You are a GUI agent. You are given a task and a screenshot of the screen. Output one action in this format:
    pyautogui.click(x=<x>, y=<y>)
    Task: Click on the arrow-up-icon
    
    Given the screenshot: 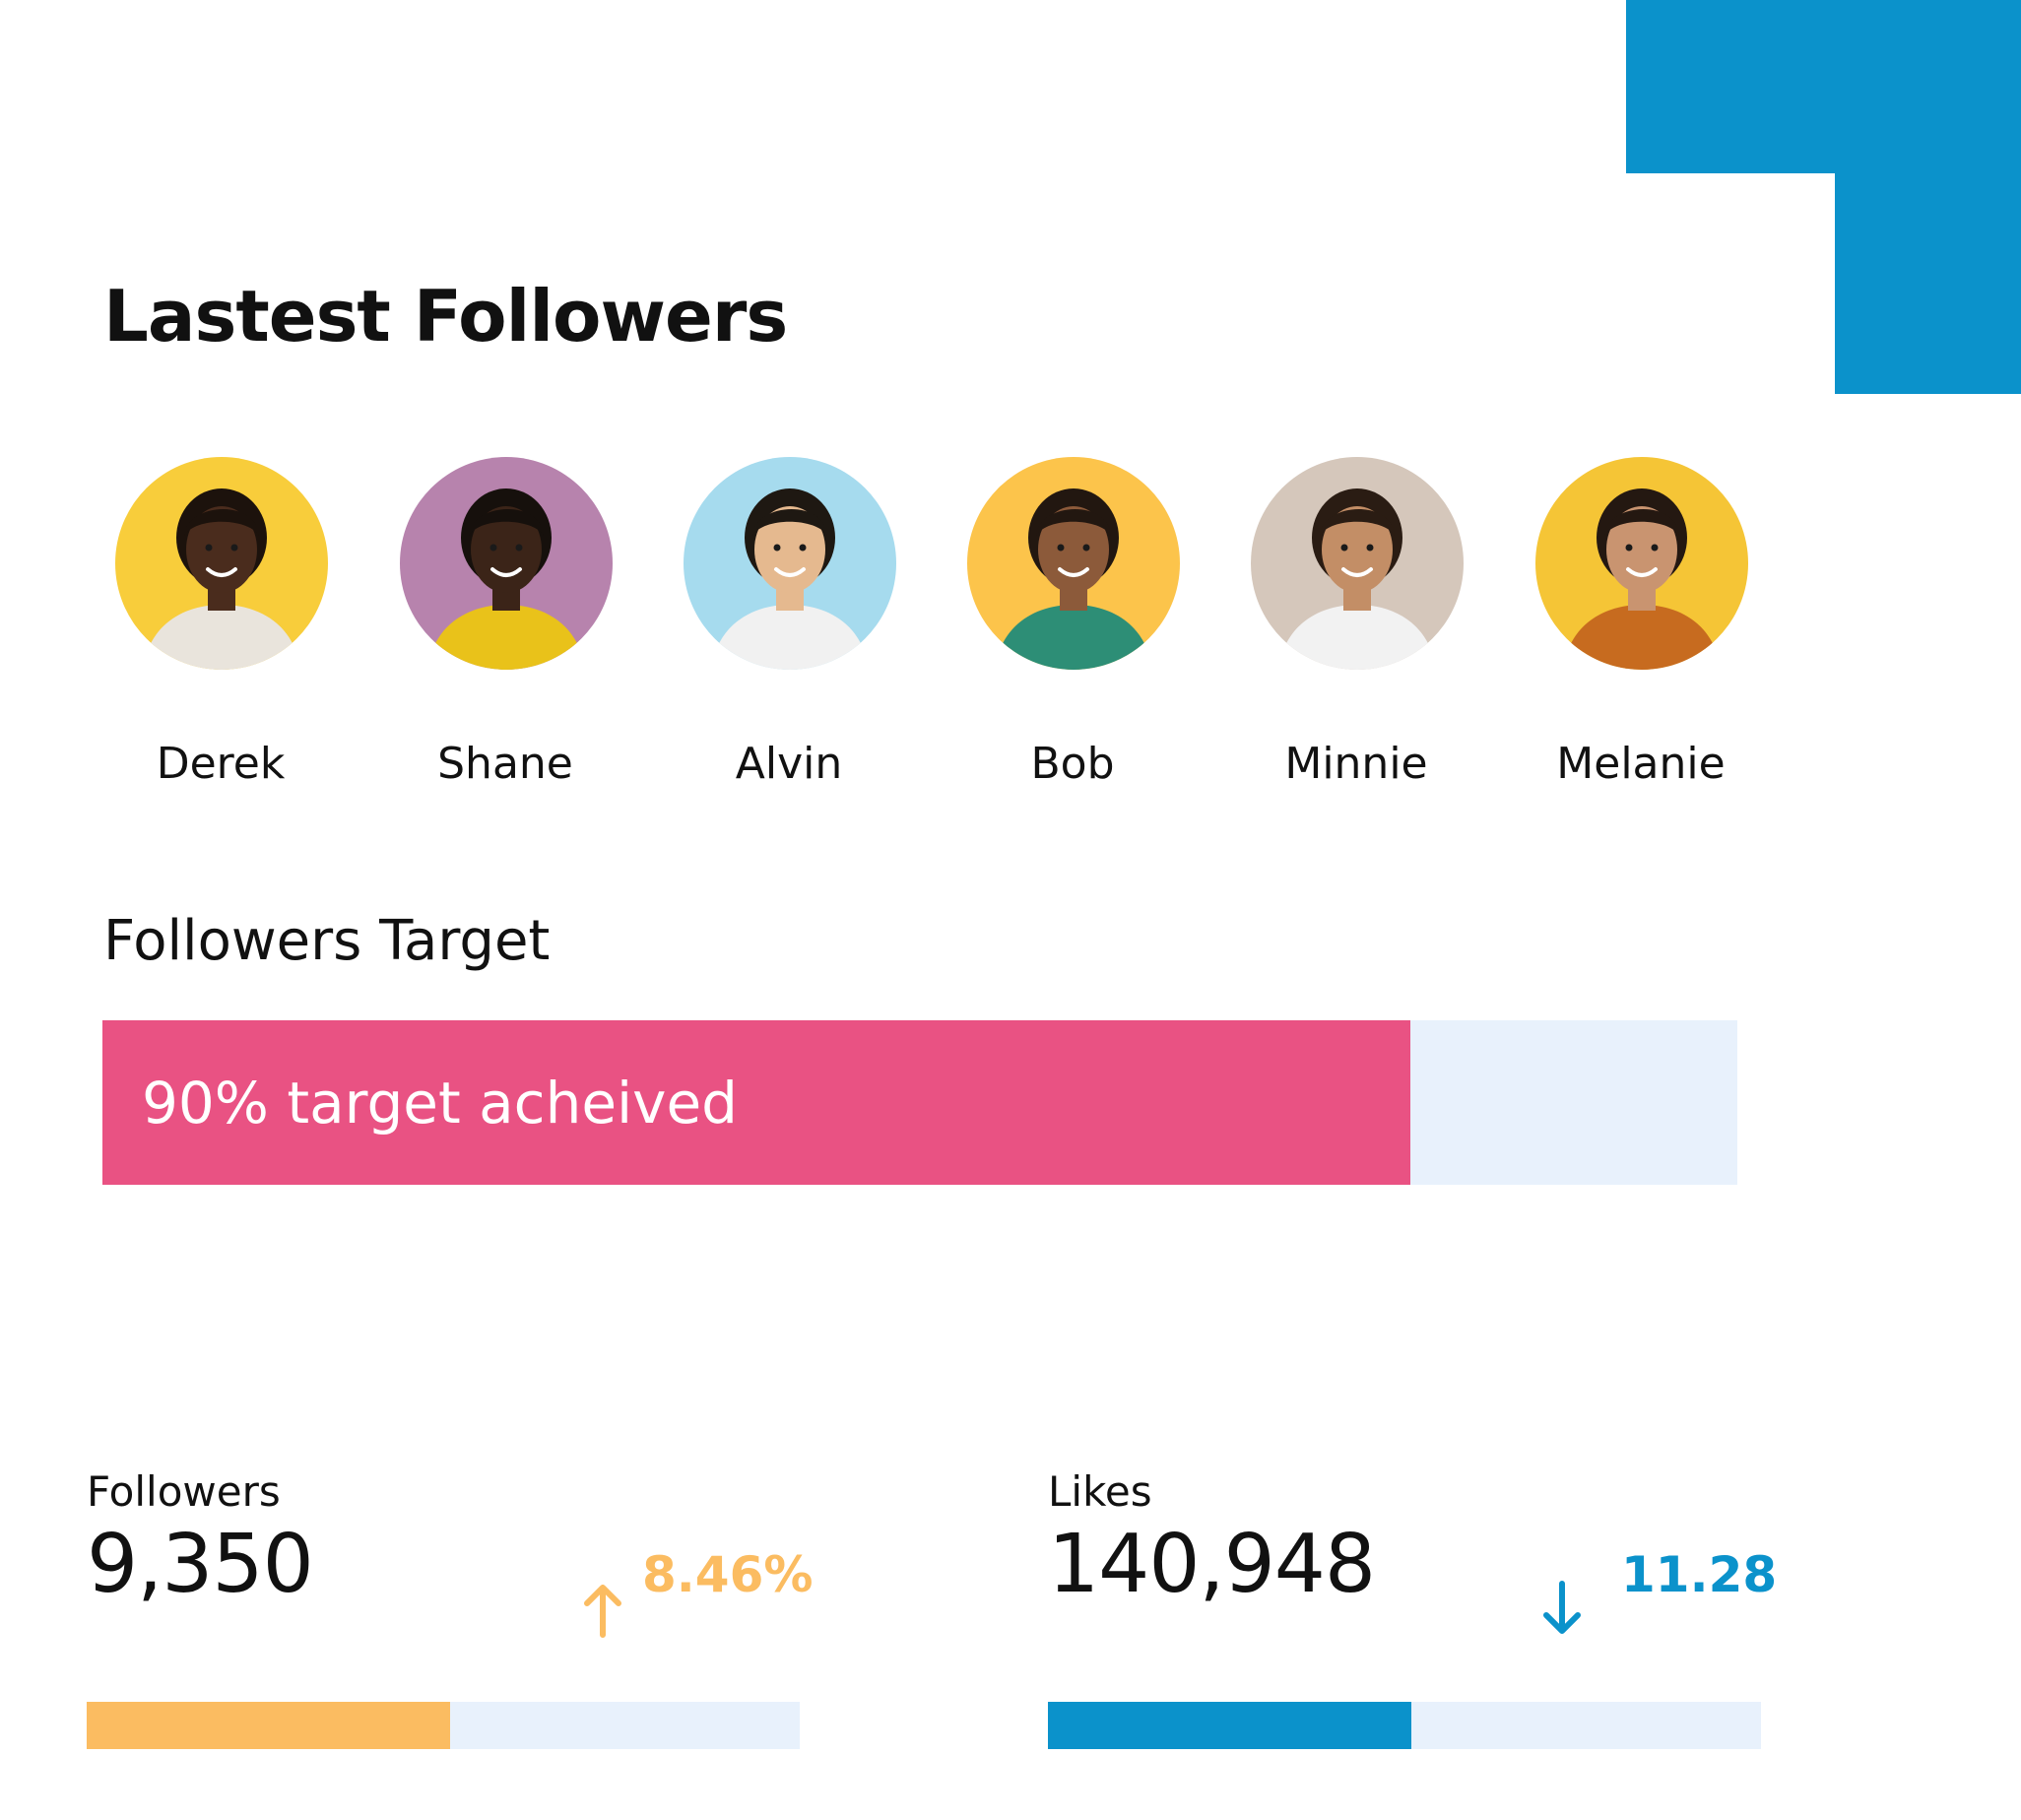 What is the action you would take?
    pyautogui.click(x=602, y=1611)
    